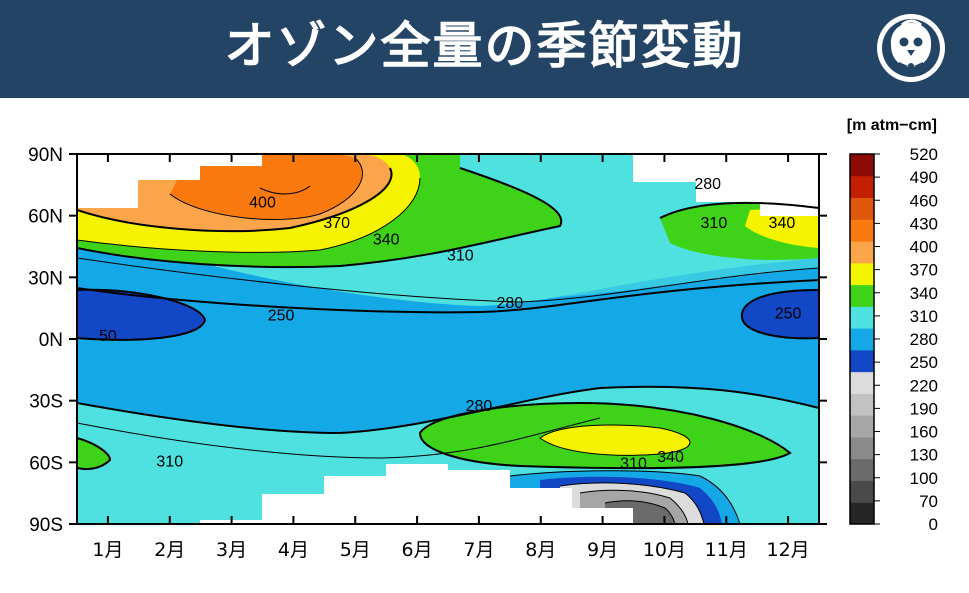 The width and height of the screenshot is (969, 593). Describe the element at coordinates (924, 478) in the screenshot. I see `colorbar-label: 100` at that location.